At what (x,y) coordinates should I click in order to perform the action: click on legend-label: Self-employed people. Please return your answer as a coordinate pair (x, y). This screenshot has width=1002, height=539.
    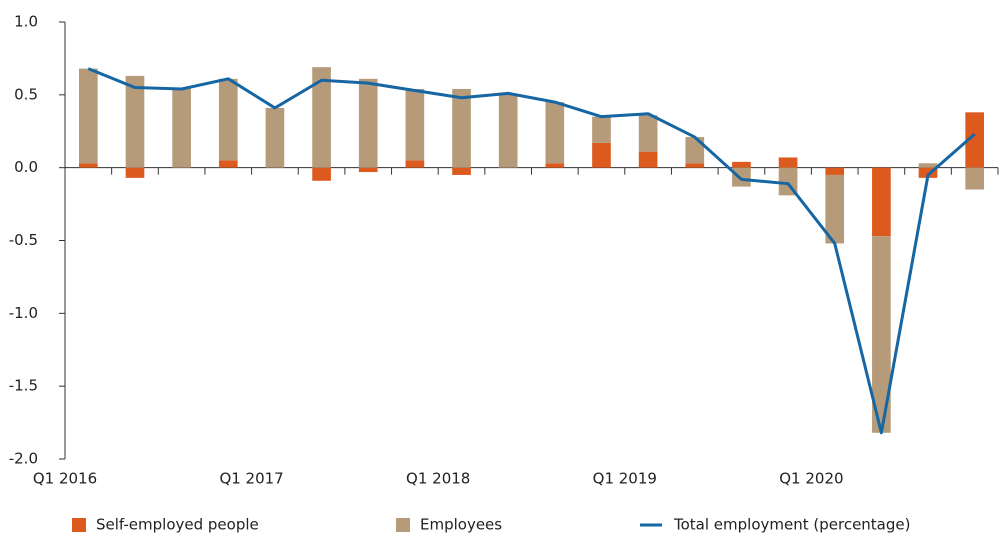
    Looking at the image, I should click on (177, 525).